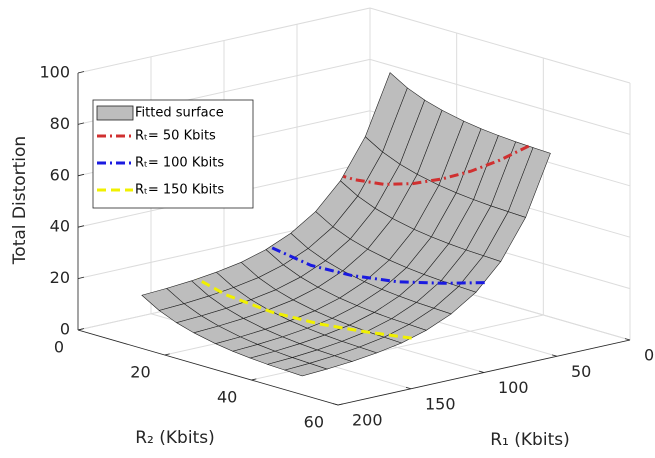 This screenshot has height=458, width=655. What do you see at coordinates (314, 422) in the screenshot?
I see `y-tick-label: 60` at bounding box center [314, 422].